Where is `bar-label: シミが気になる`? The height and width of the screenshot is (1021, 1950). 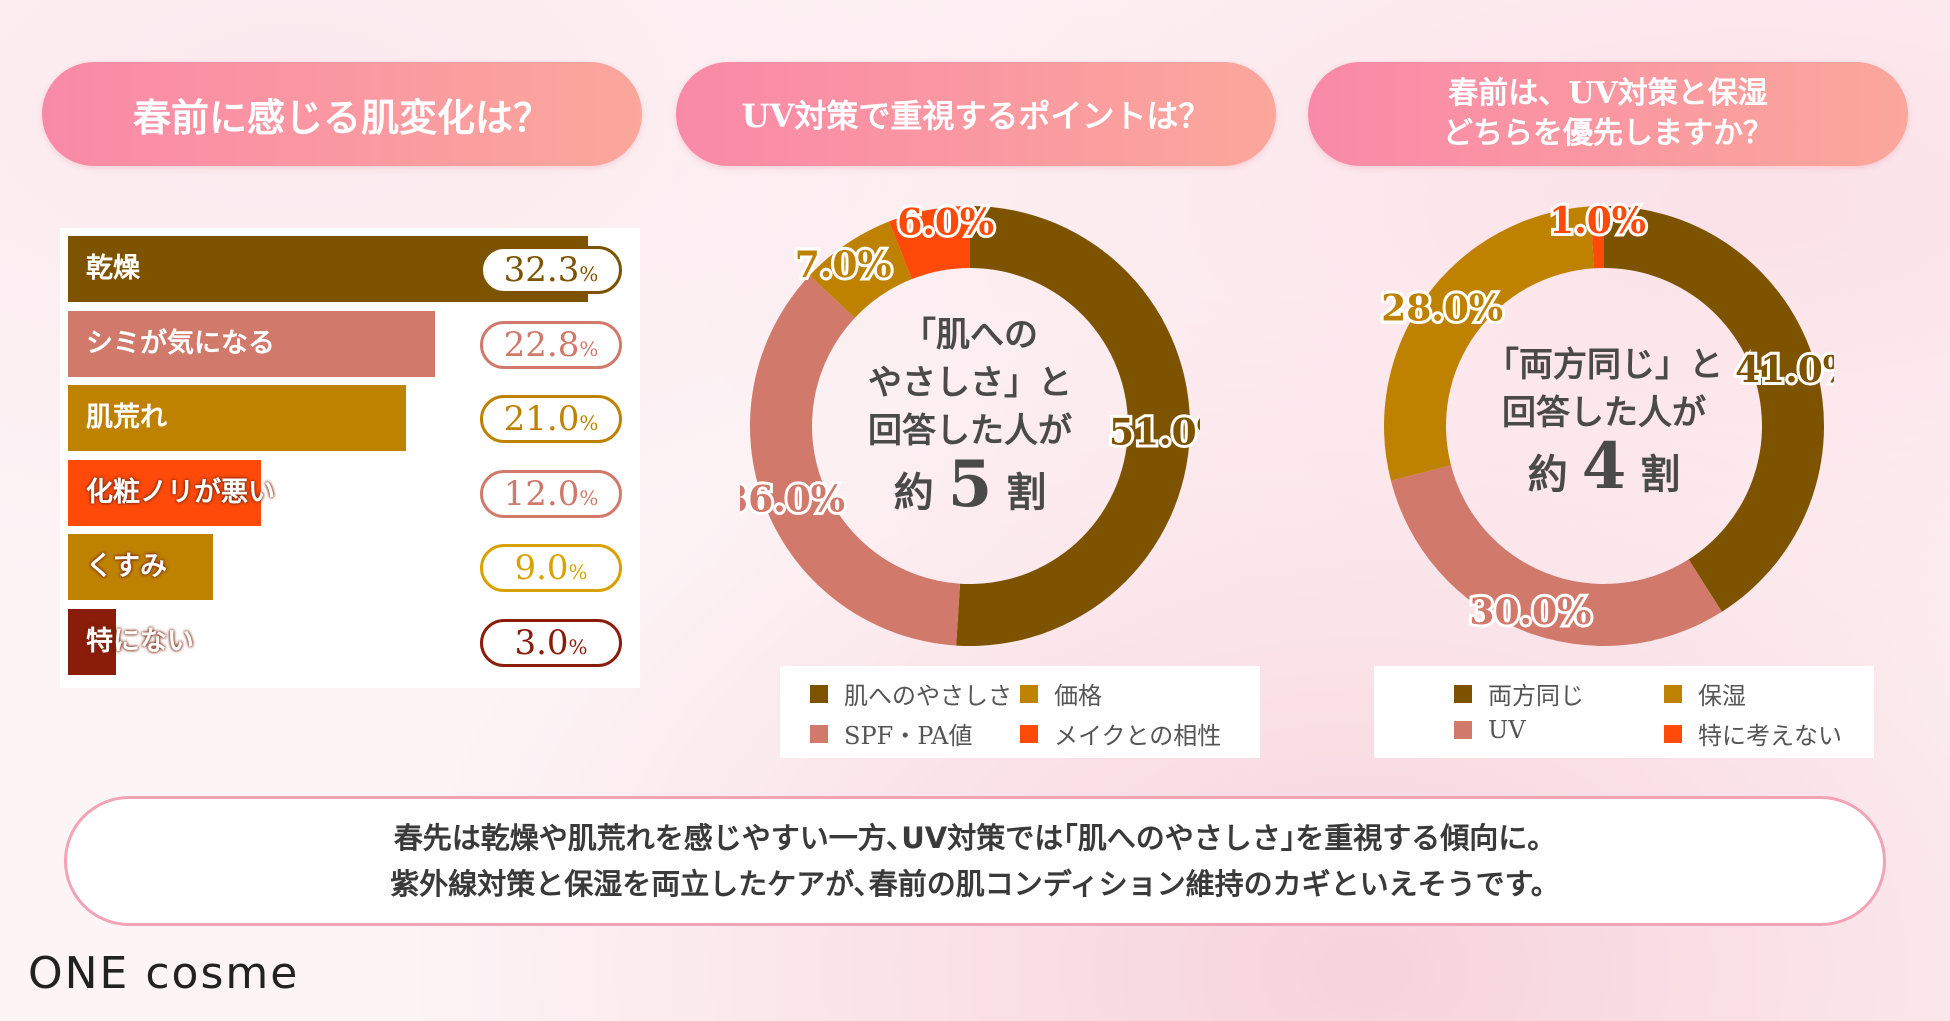 bar-label: シミが気になる is located at coordinates (180, 343).